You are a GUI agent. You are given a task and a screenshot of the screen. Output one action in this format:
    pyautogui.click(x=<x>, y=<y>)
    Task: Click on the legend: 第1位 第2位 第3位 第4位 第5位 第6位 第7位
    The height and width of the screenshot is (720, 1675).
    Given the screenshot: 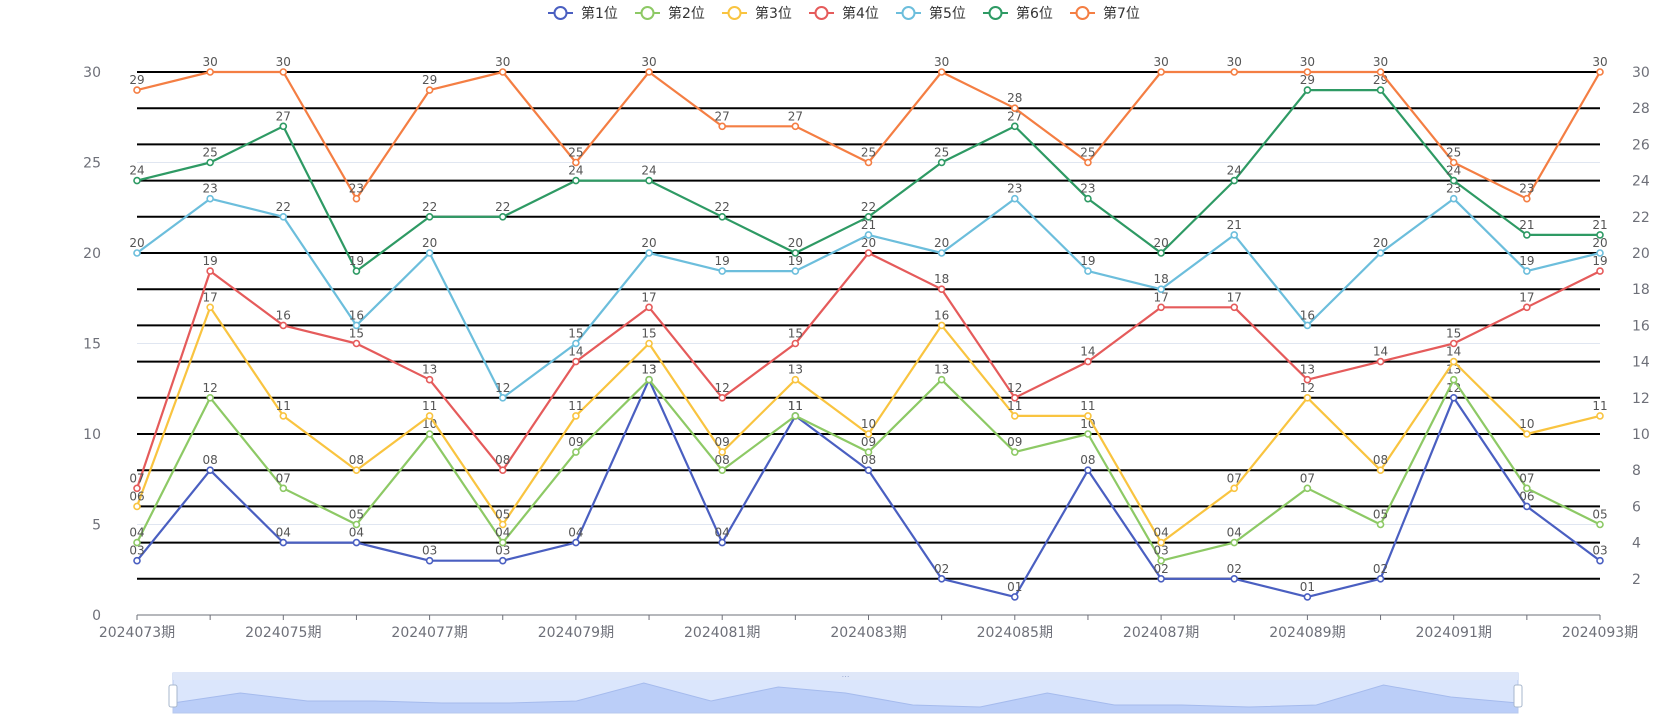 What is the action you would take?
    pyautogui.click(x=844, y=13)
    